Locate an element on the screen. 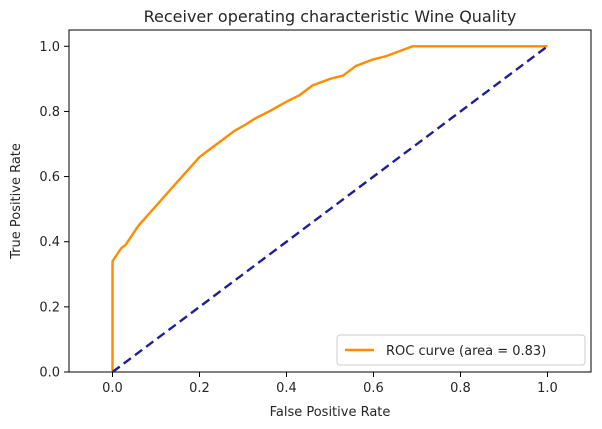 This screenshot has width=602, height=429. x-axis-label: False Positive Rate is located at coordinates (330, 412).